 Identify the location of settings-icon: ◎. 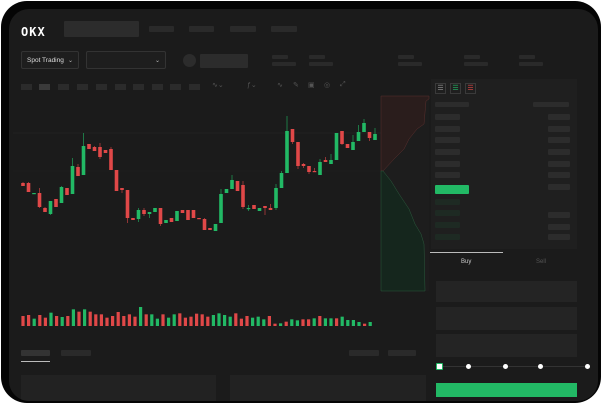
(327, 85).